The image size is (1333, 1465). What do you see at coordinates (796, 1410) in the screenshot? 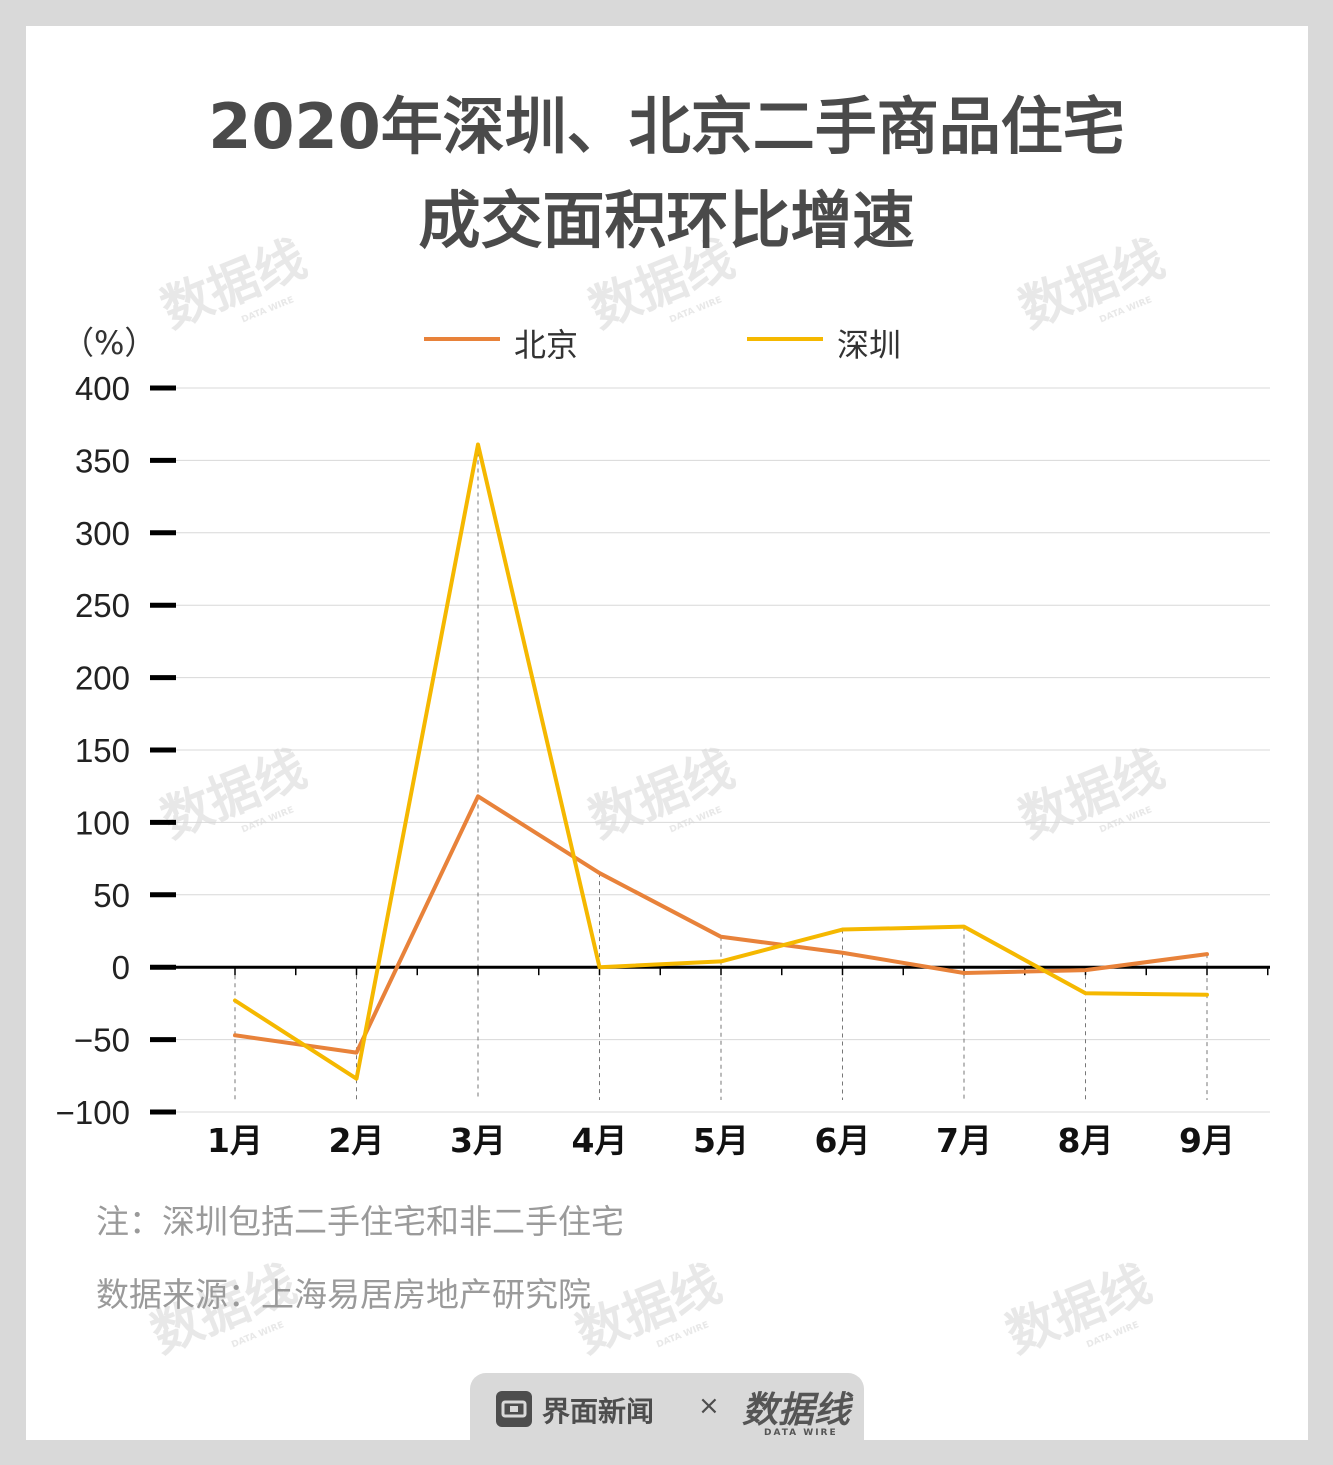
I see `footer-partner-logo: 数据线` at bounding box center [796, 1410].